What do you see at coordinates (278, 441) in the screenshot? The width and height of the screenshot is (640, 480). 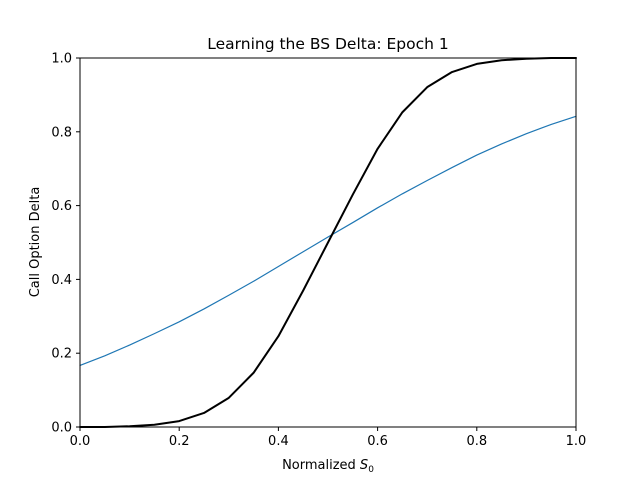 I see `x-tick-label: 0.4` at bounding box center [278, 441].